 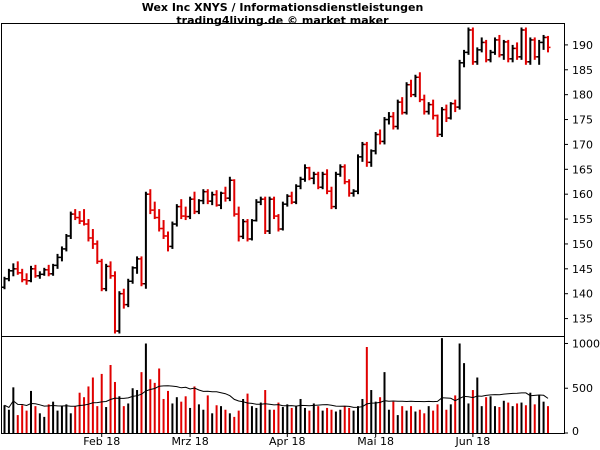 I want to click on price-tick-label: 140, so click(x=582, y=294).